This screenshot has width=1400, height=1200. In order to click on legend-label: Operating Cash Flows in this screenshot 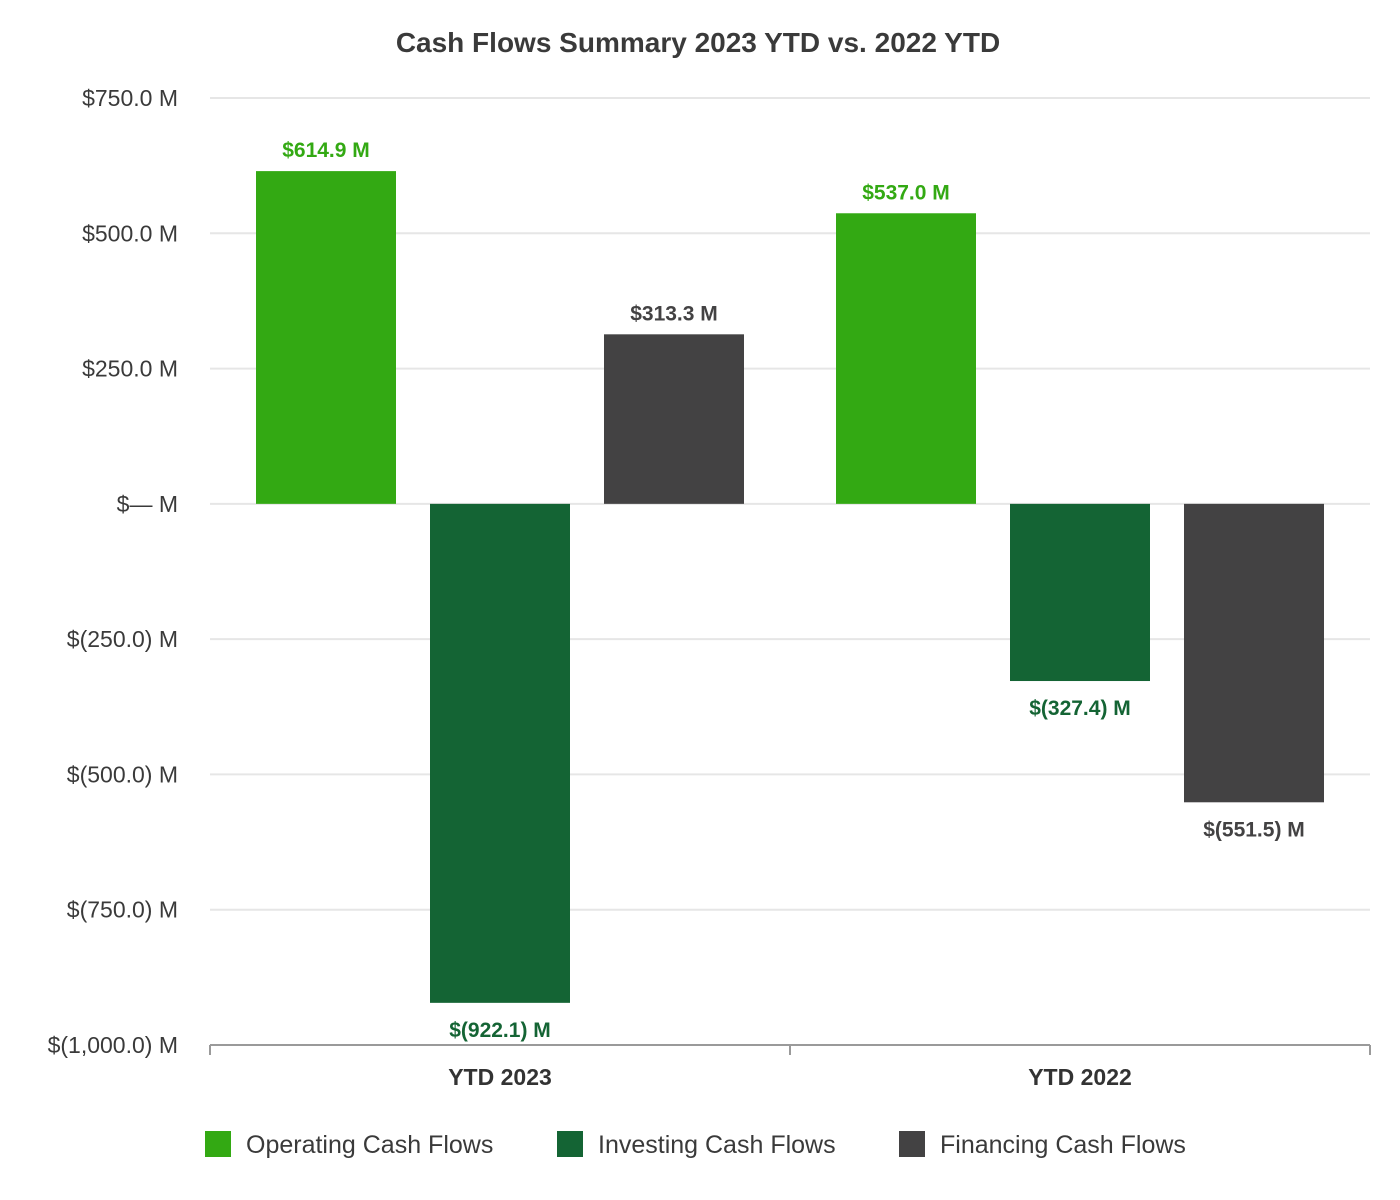, I will do `click(369, 1145)`.